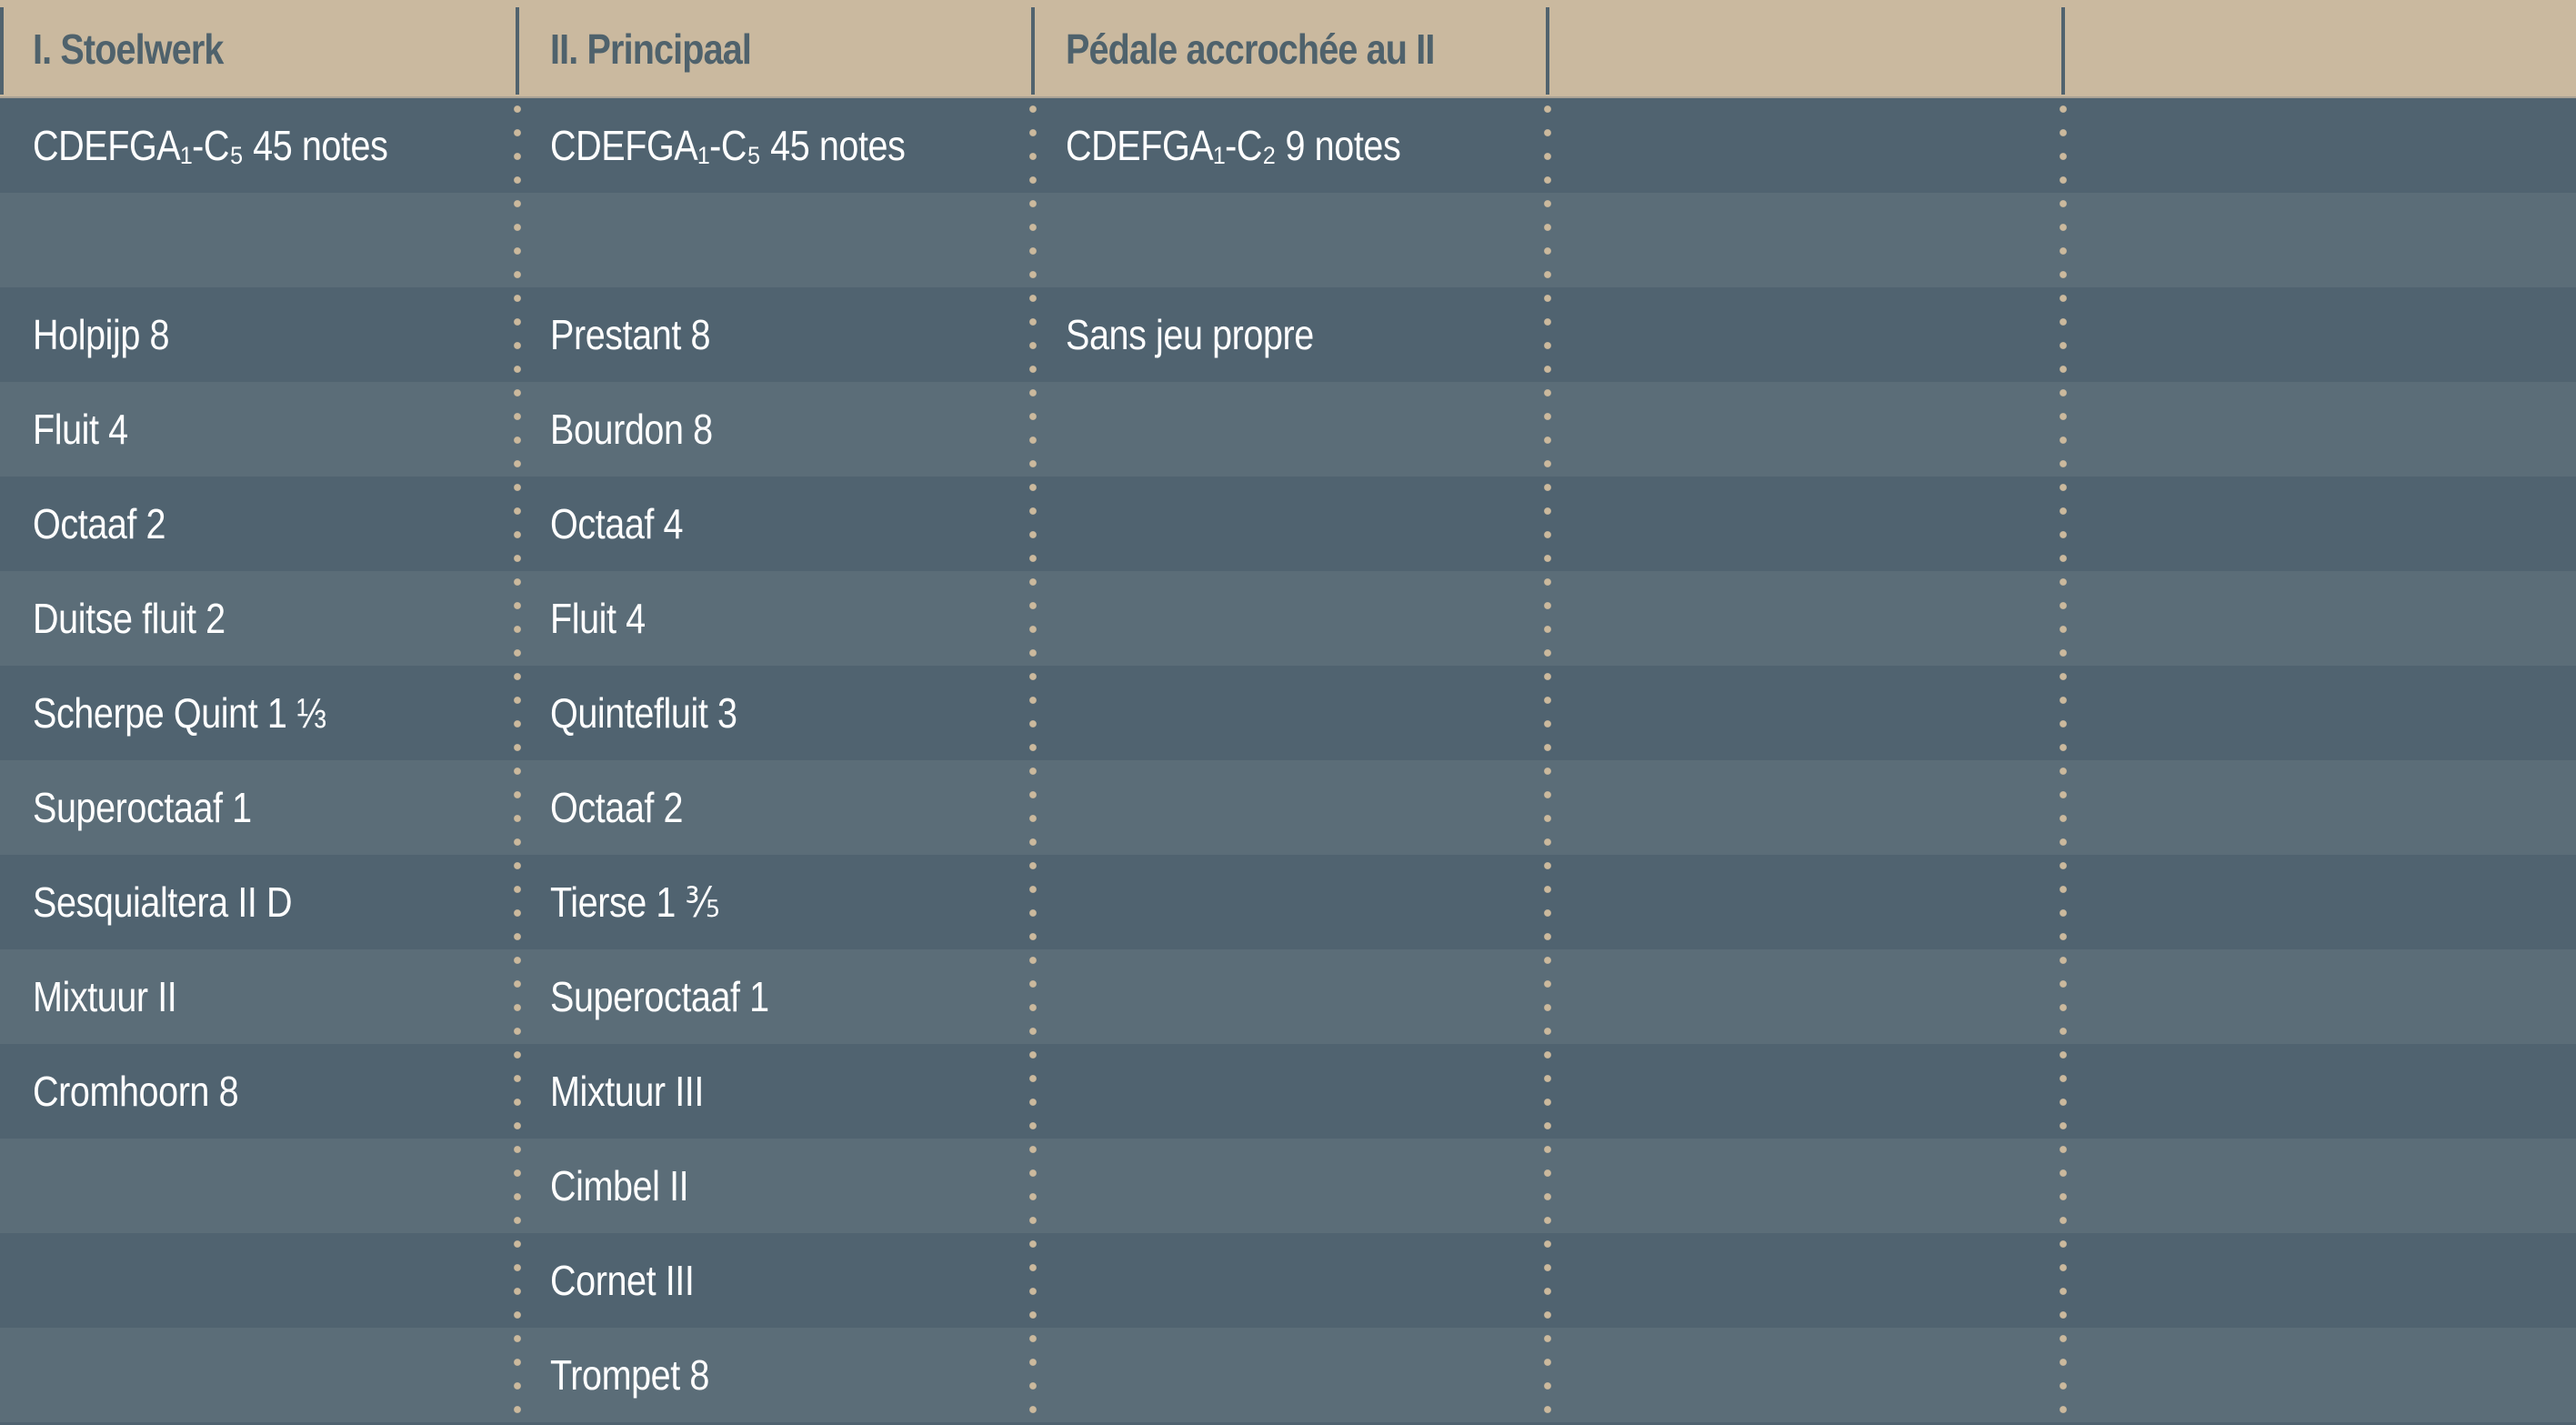 The height and width of the screenshot is (1425, 2576). Describe the element at coordinates (728, 145) in the screenshot. I see `cell-text: CDEFGA₁-C₅ 45 notes` at that location.